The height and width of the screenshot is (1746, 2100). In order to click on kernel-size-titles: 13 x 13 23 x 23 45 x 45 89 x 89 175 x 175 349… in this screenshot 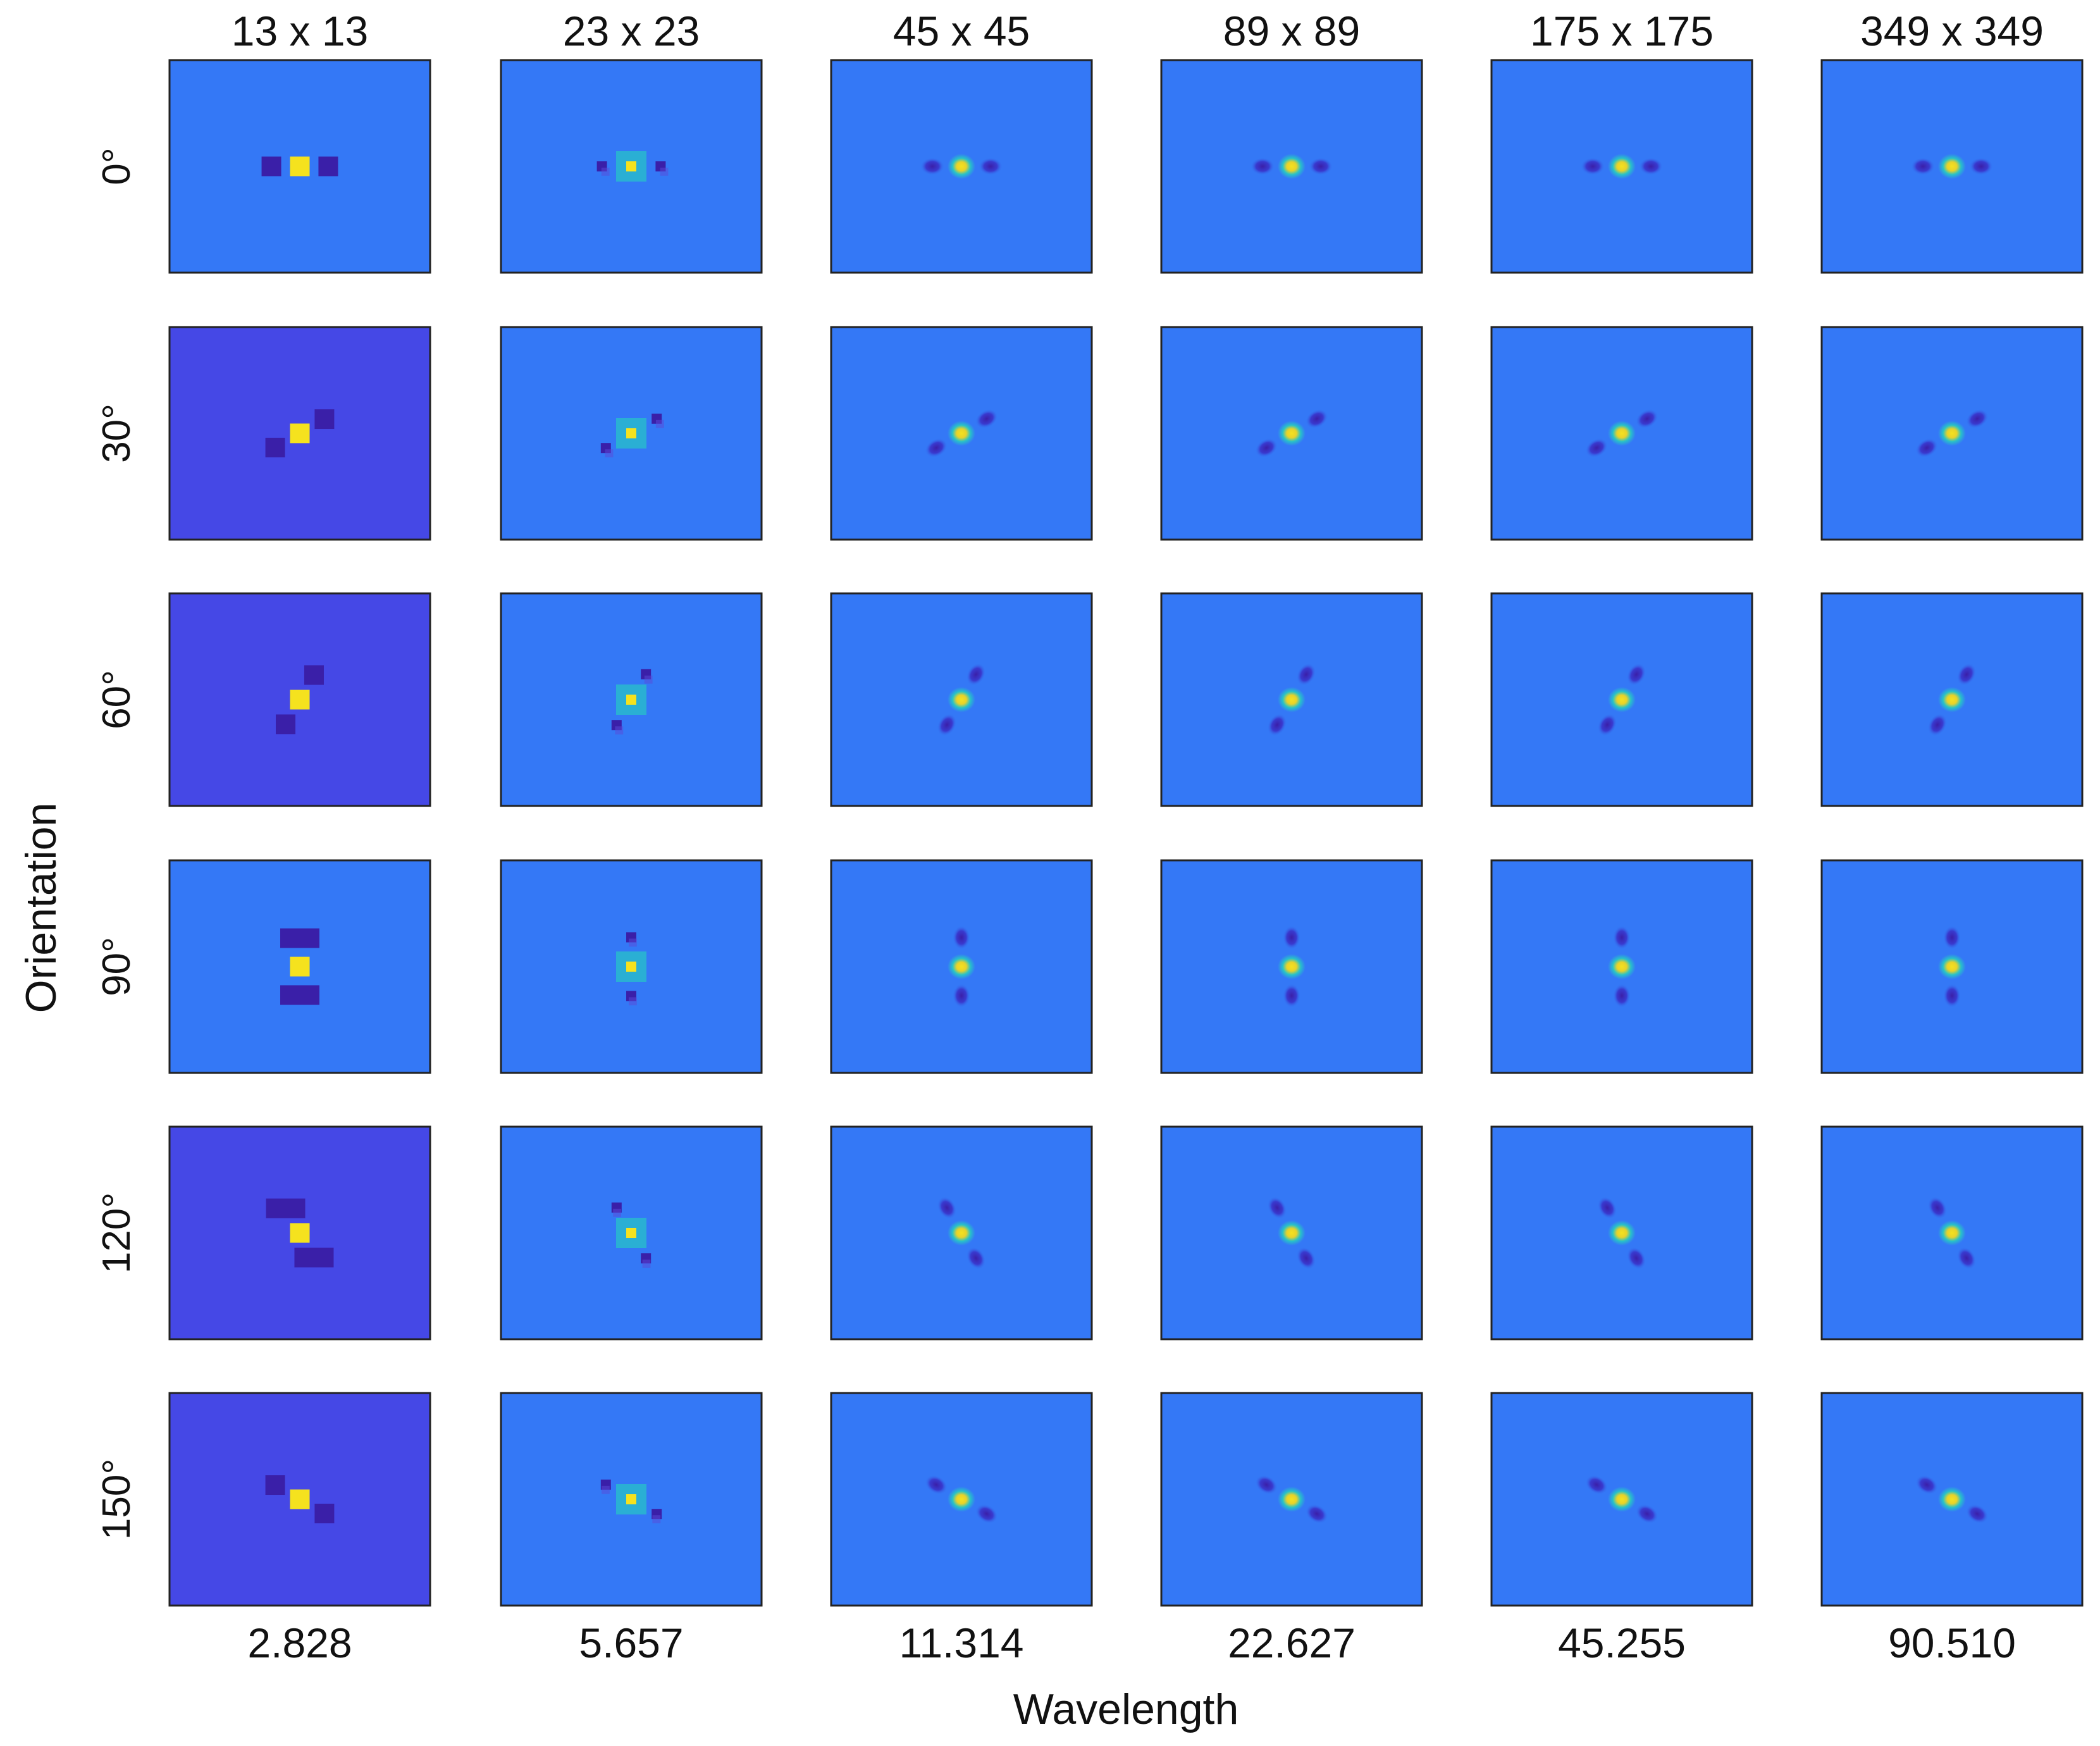, I will do `click(1138, 31)`.